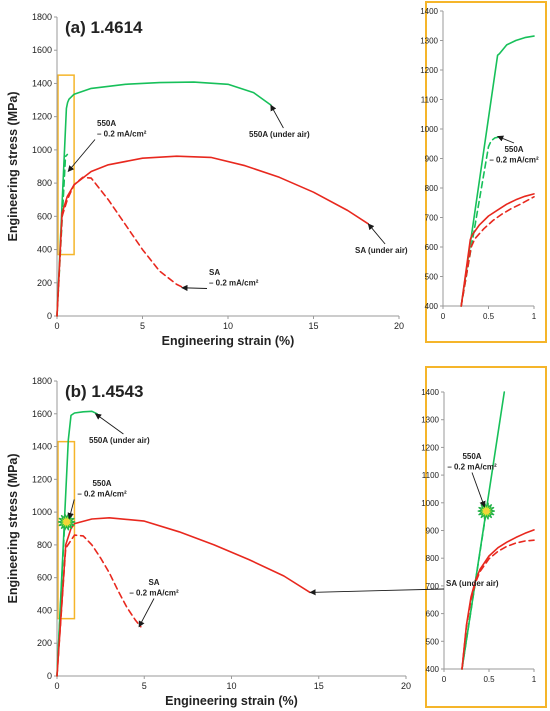  Describe the element at coordinates (406, 686) in the screenshot. I see `b-main-xtick-label: 20` at that location.